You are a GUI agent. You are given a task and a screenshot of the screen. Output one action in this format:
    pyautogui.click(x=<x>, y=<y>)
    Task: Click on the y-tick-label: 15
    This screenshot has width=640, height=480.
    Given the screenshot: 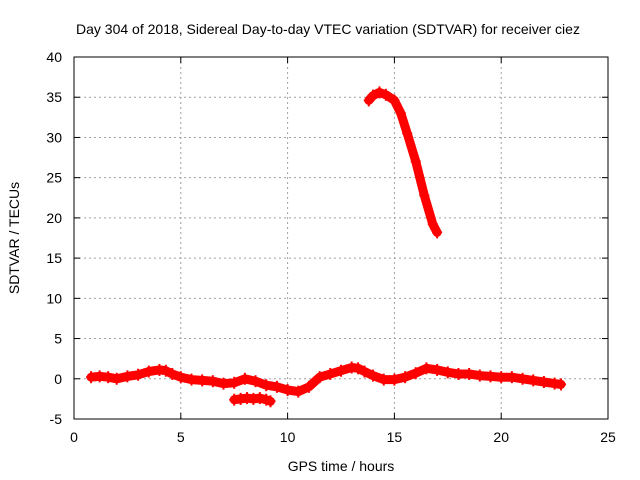 What is the action you would take?
    pyautogui.click(x=54, y=258)
    